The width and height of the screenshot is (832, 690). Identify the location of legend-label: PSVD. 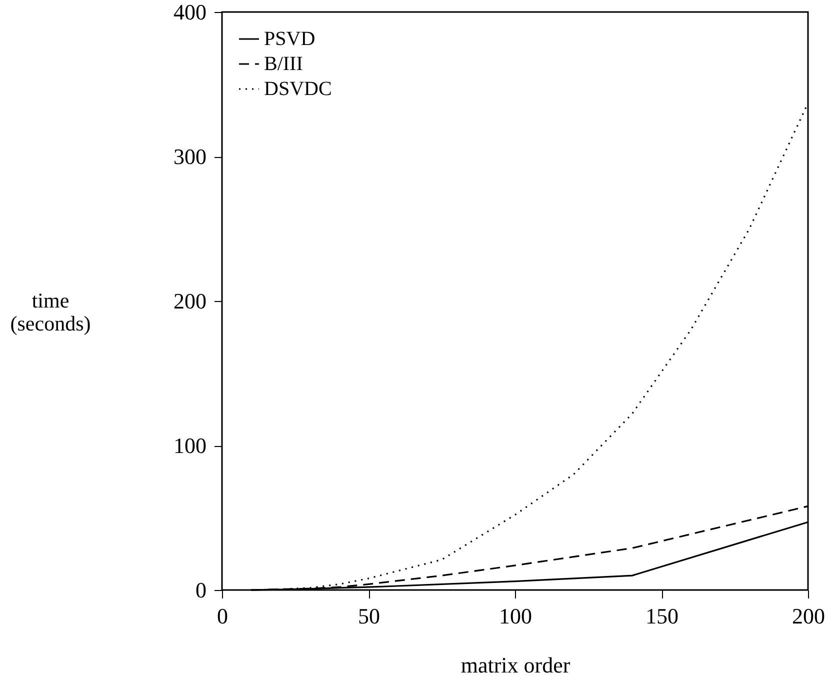
(290, 39).